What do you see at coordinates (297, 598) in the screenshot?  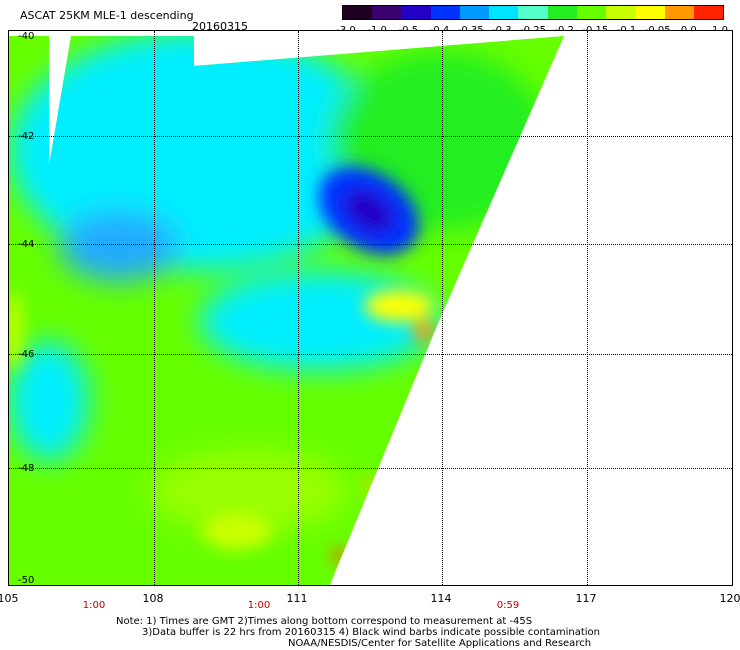 I see `lon-label: 111` at bounding box center [297, 598].